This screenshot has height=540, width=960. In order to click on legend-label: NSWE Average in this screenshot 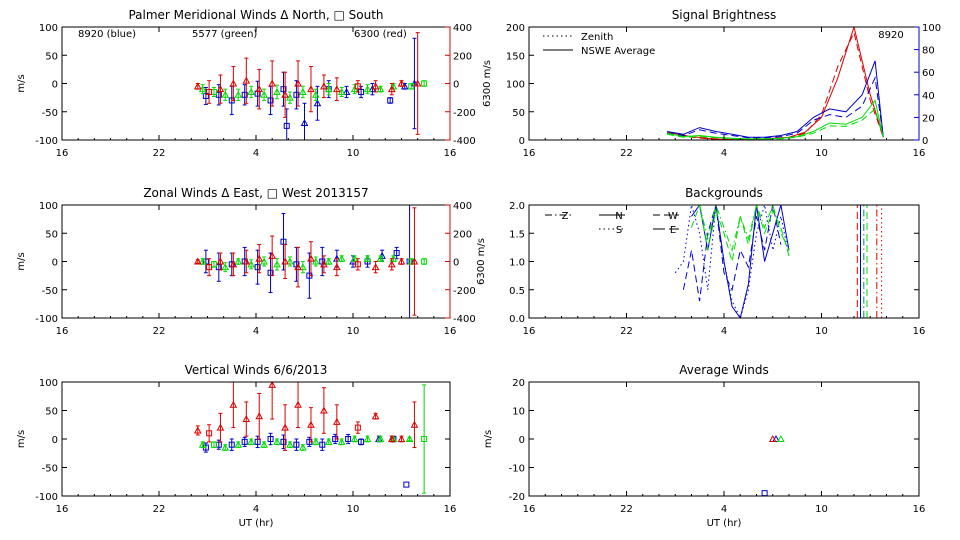, I will do `click(618, 51)`.